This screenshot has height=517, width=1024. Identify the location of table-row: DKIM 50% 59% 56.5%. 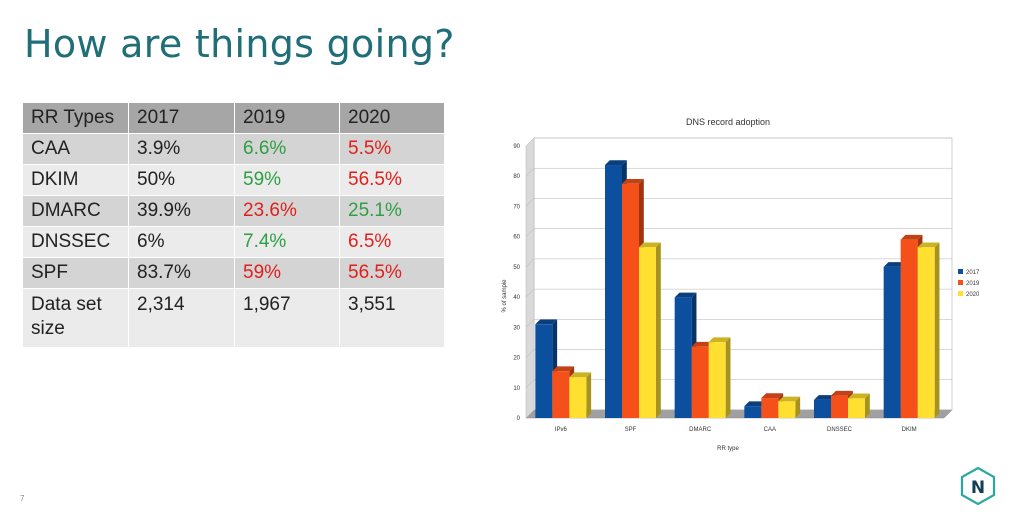
(233, 180).